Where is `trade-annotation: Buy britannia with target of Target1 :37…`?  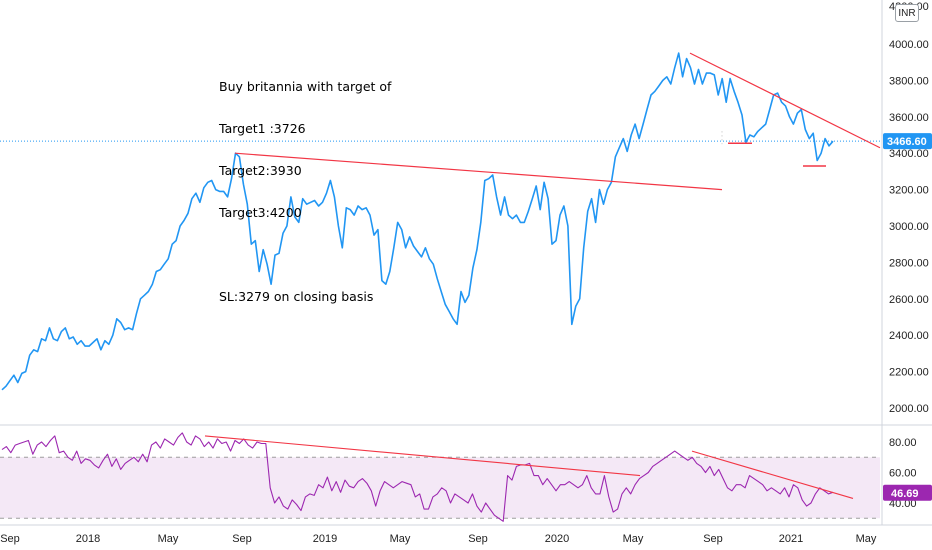
trade-annotation: Buy britannia with target of Target1 :37… is located at coordinates (305, 185).